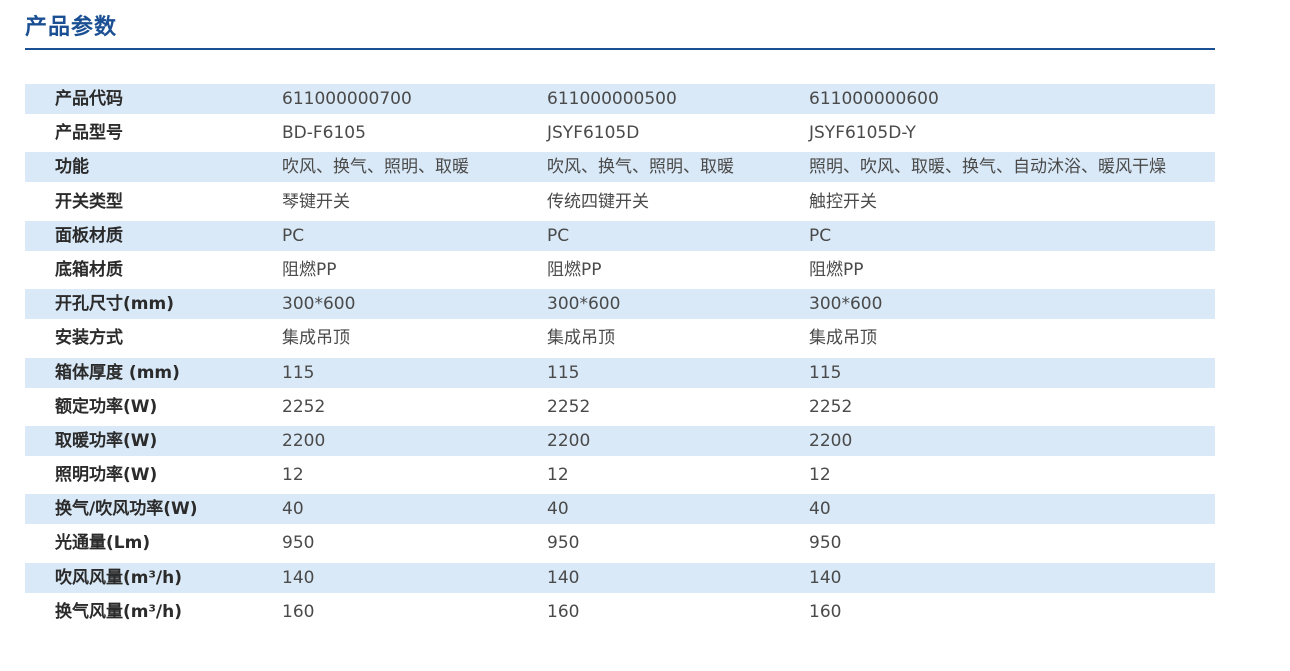  I want to click on table-row: 额定功率(W) 2252 2252 2252, so click(620, 407).